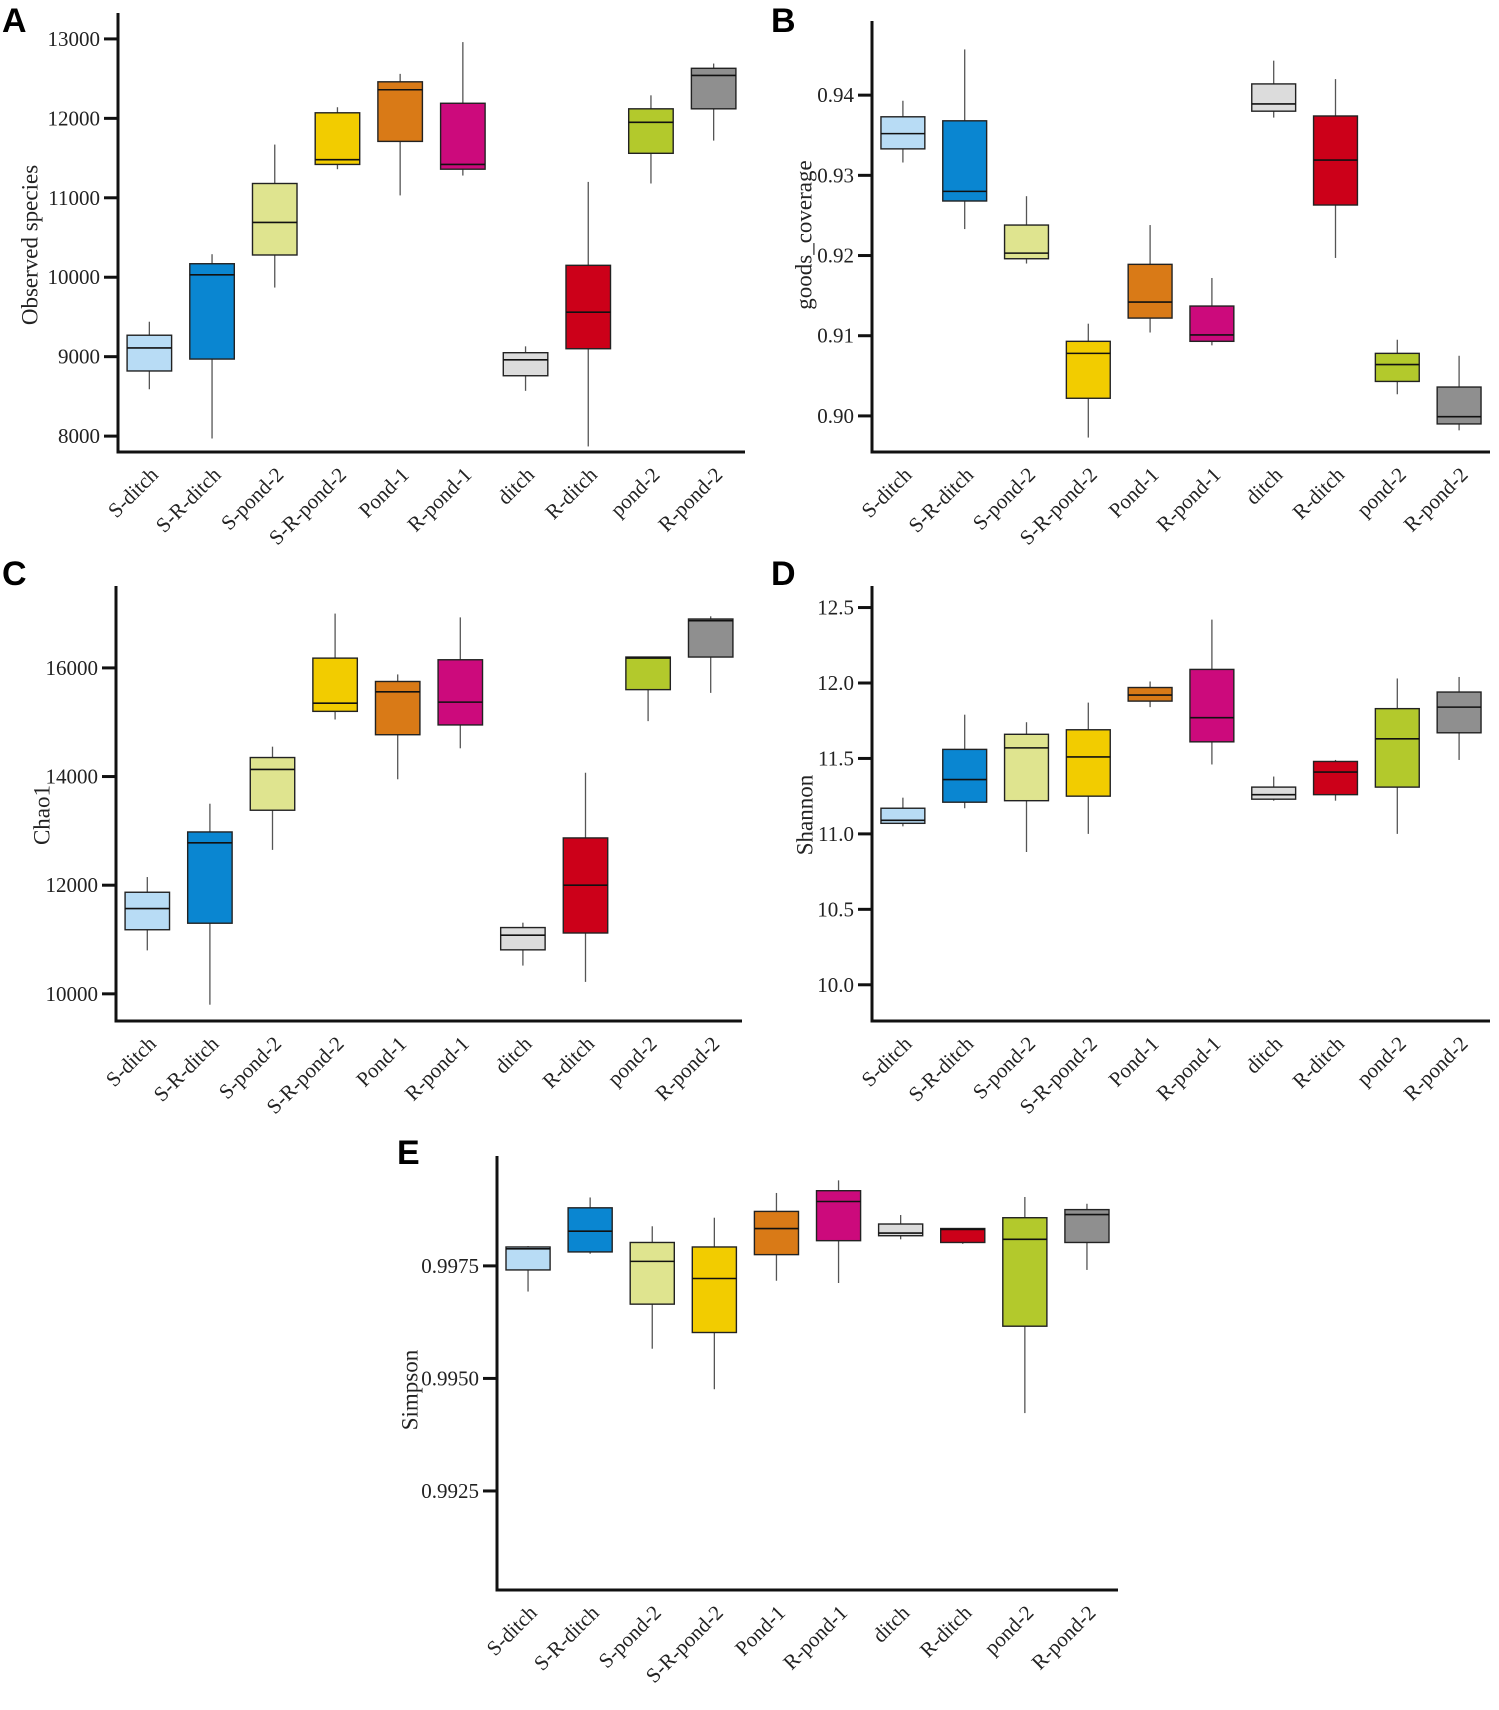  Describe the element at coordinates (835, 175) in the screenshot. I see `y-tick-label: 0.93` at that location.